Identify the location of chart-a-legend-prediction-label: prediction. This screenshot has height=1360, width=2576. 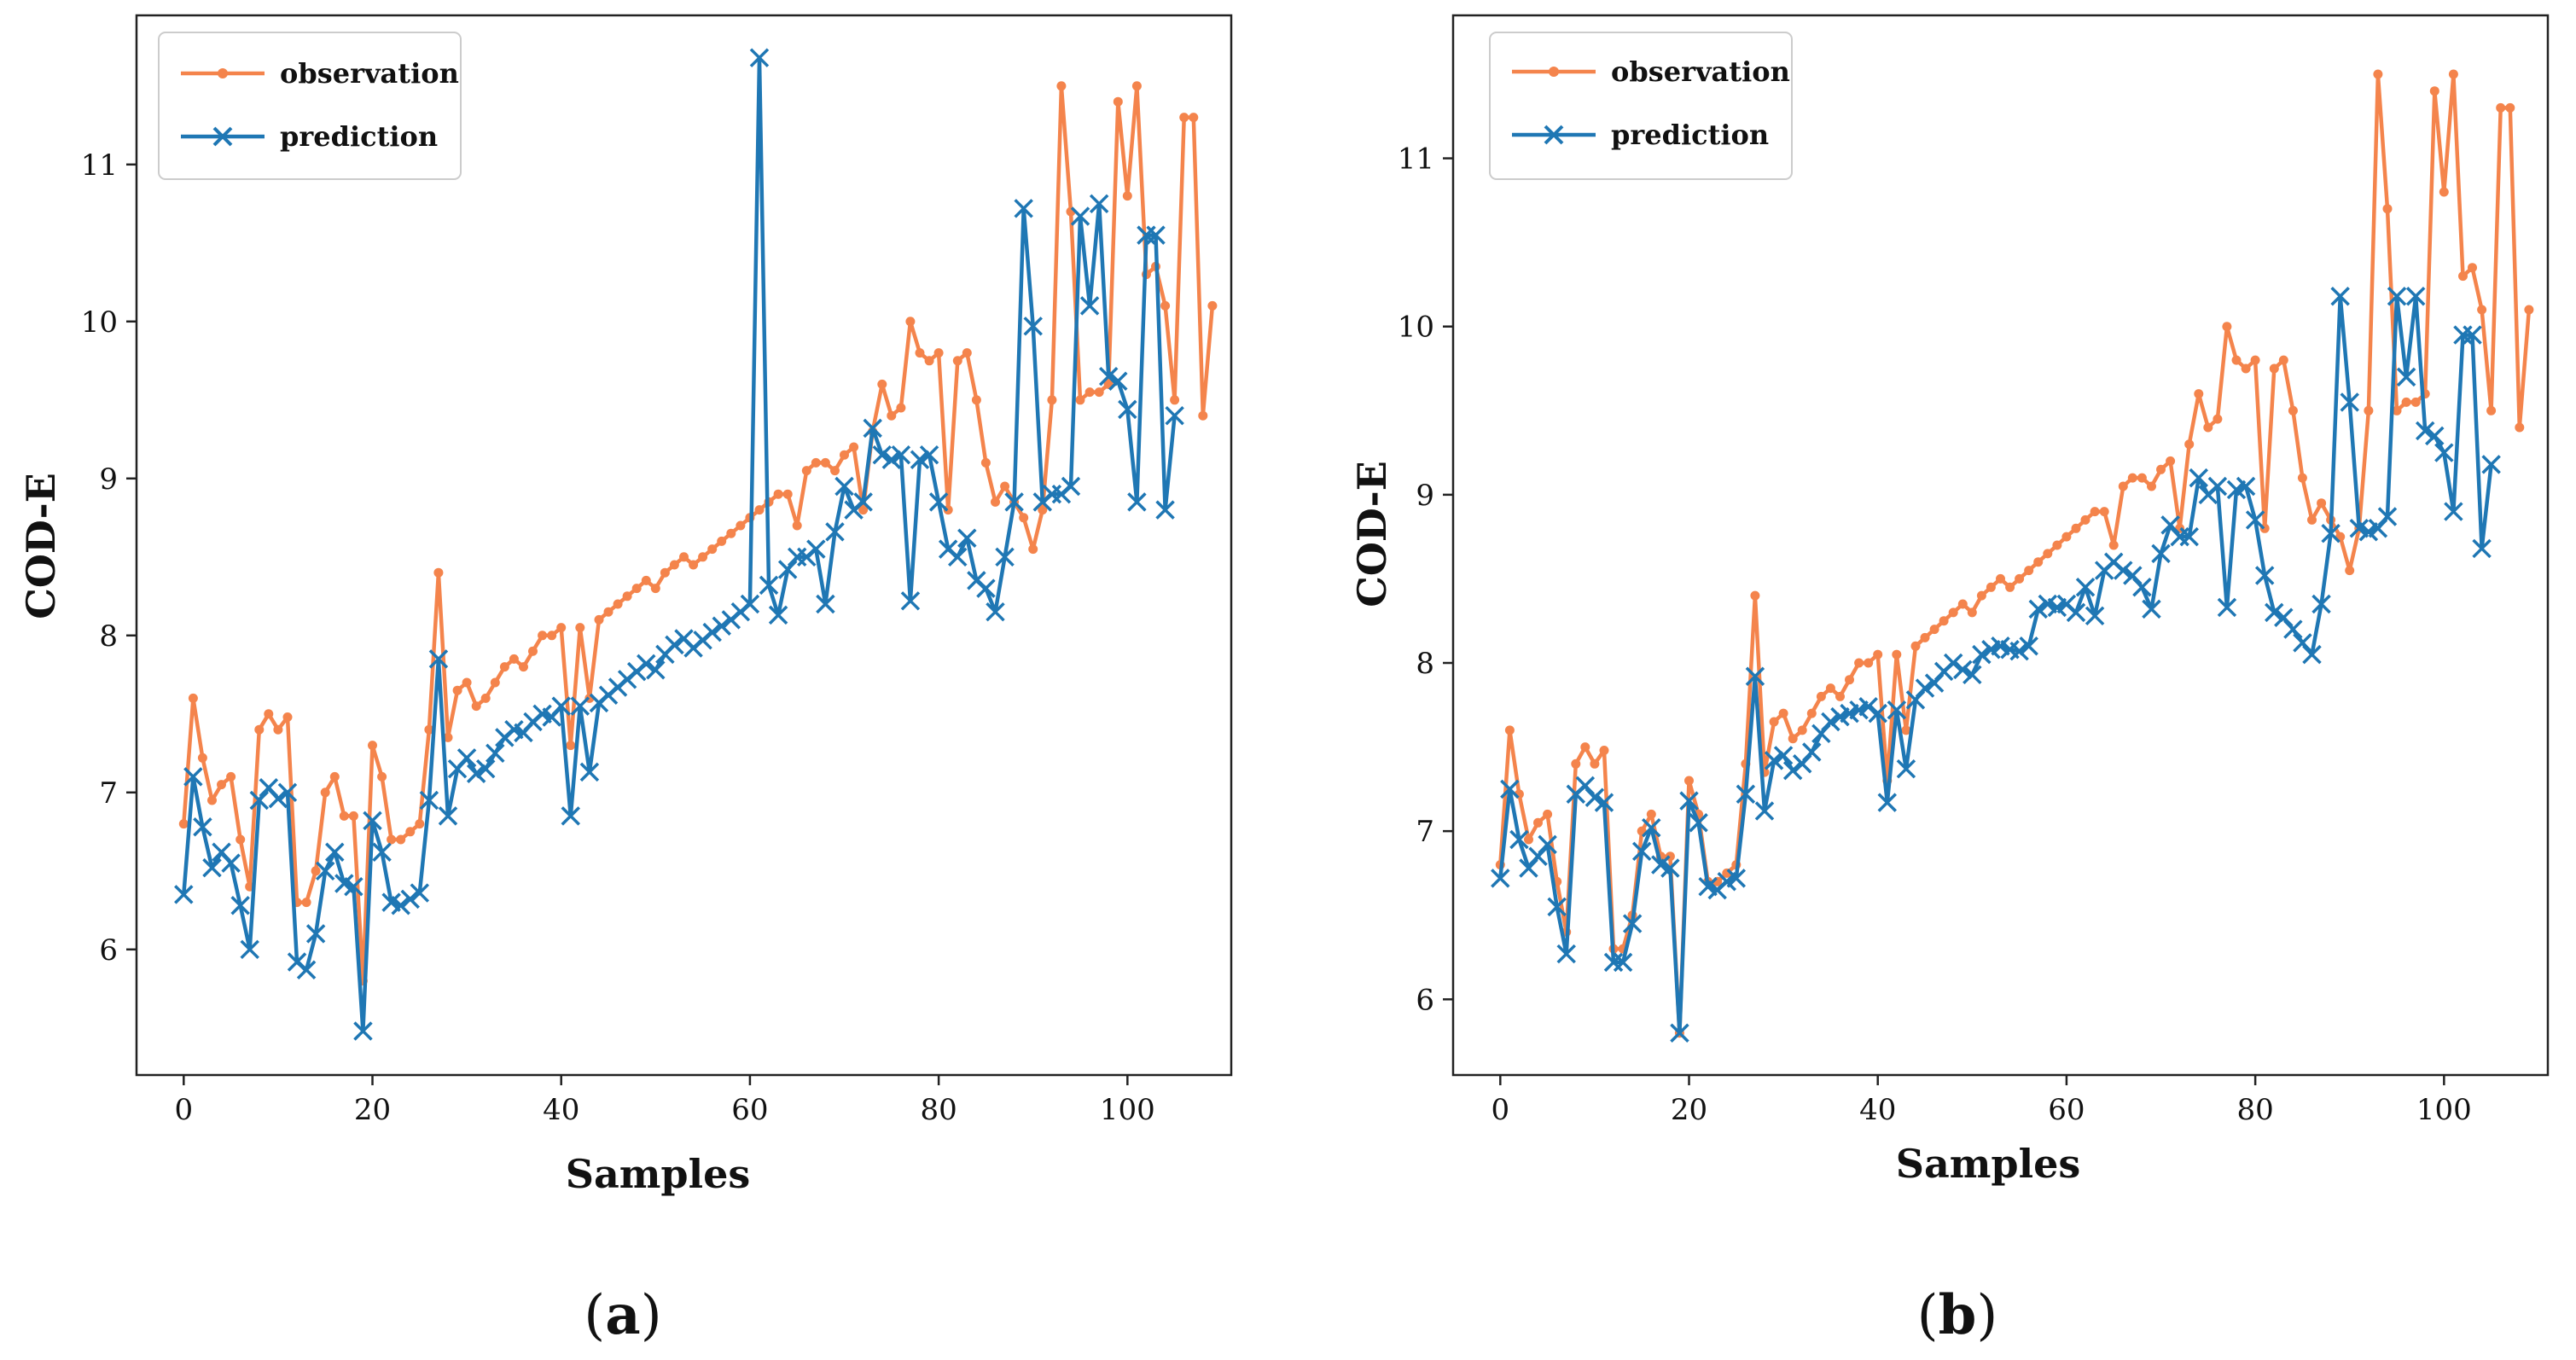
(359, 136).